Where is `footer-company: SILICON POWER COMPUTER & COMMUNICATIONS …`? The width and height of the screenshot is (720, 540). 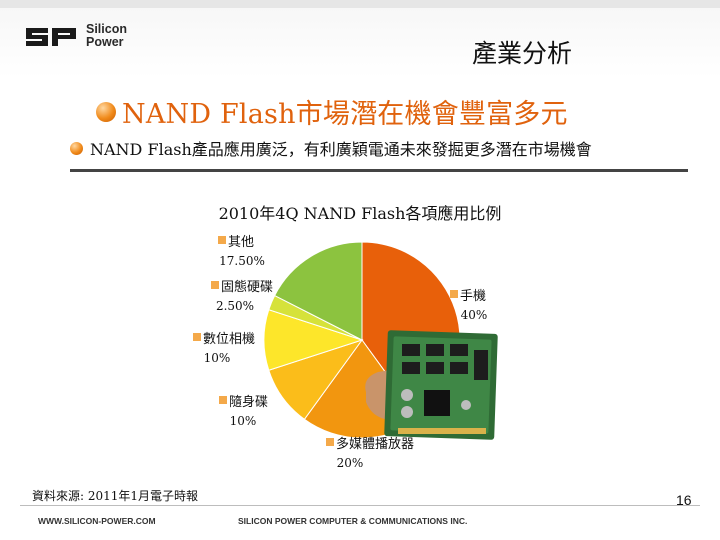 footer-company: SILICON POWER COMPUTER & COMMUNICATIONS … is located at coordinates (353, 521).